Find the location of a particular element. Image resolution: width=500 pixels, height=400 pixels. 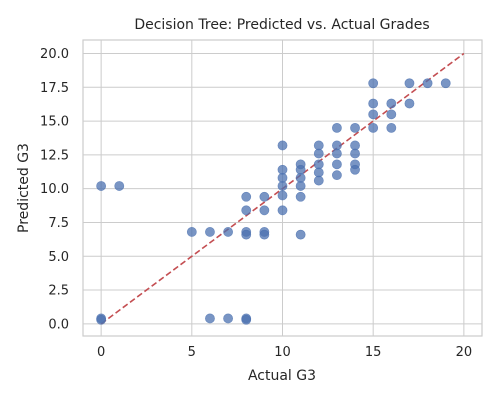

y-tick-label: 20.0 is located at coordinates (54, 54).